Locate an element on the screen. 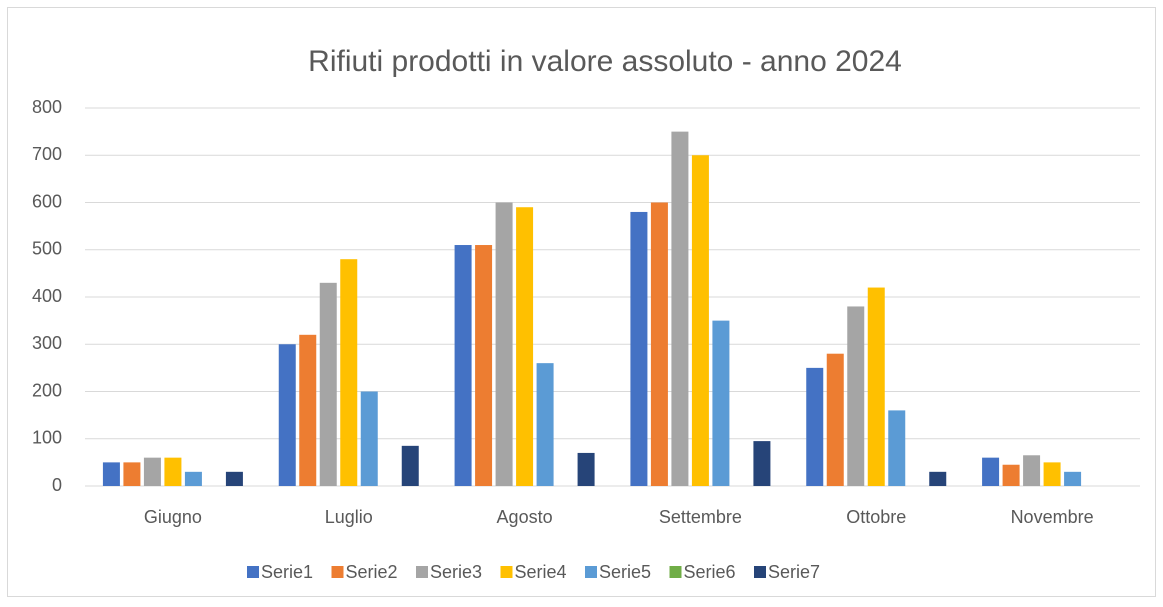 The height and width of the screenshot is (607, 1163). x-tick-label: Novembre is located at coordinates (1052, 517).